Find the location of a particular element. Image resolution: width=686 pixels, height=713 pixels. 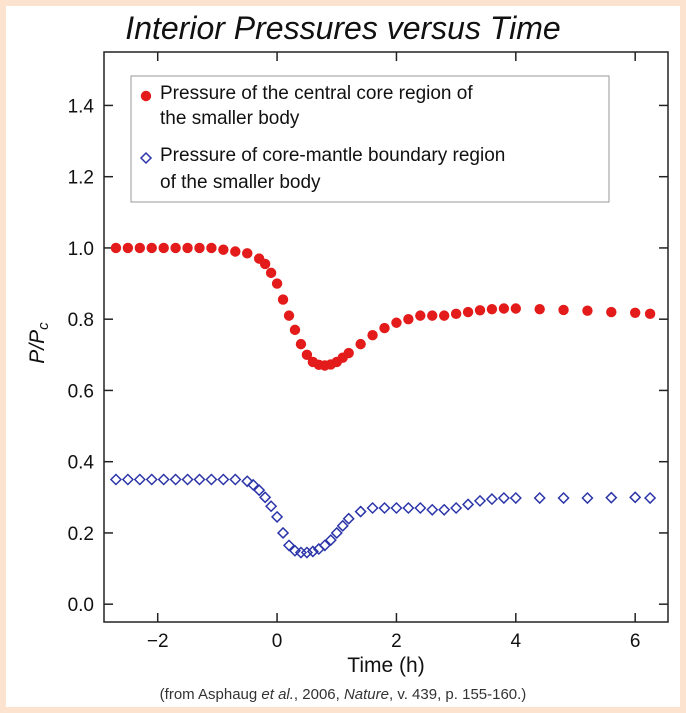

legend-label-core-mantle-line2: of the smaller body is located at coordinates (240, 182).